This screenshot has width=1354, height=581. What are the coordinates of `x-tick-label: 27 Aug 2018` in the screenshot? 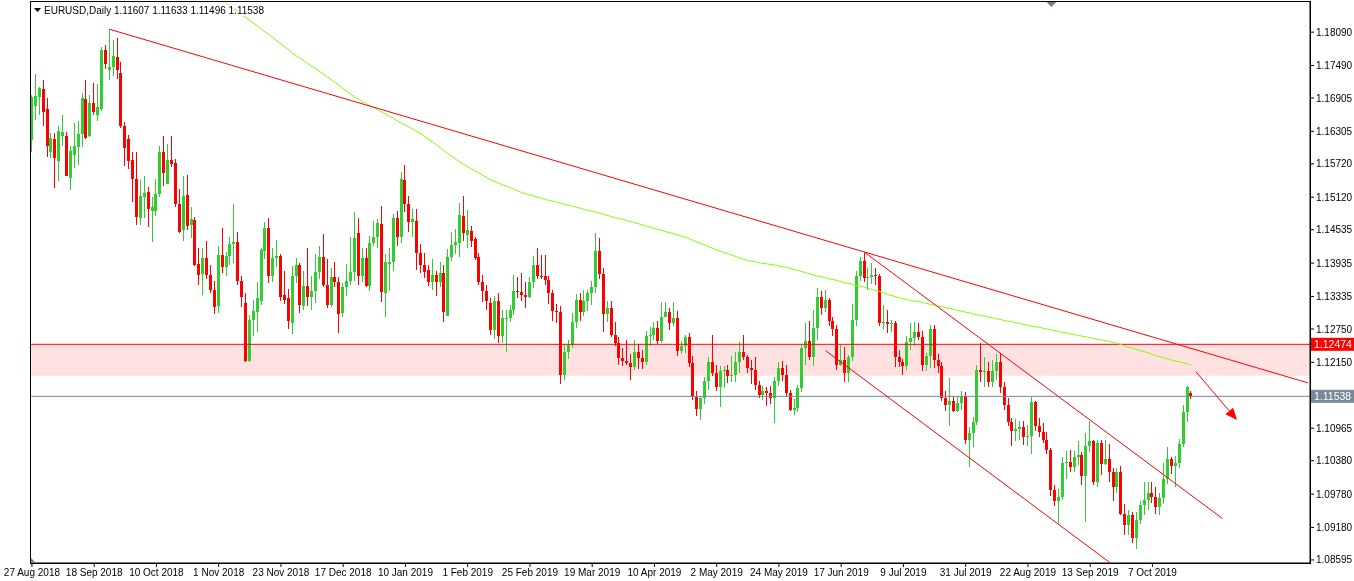 It's located at (32, 573).